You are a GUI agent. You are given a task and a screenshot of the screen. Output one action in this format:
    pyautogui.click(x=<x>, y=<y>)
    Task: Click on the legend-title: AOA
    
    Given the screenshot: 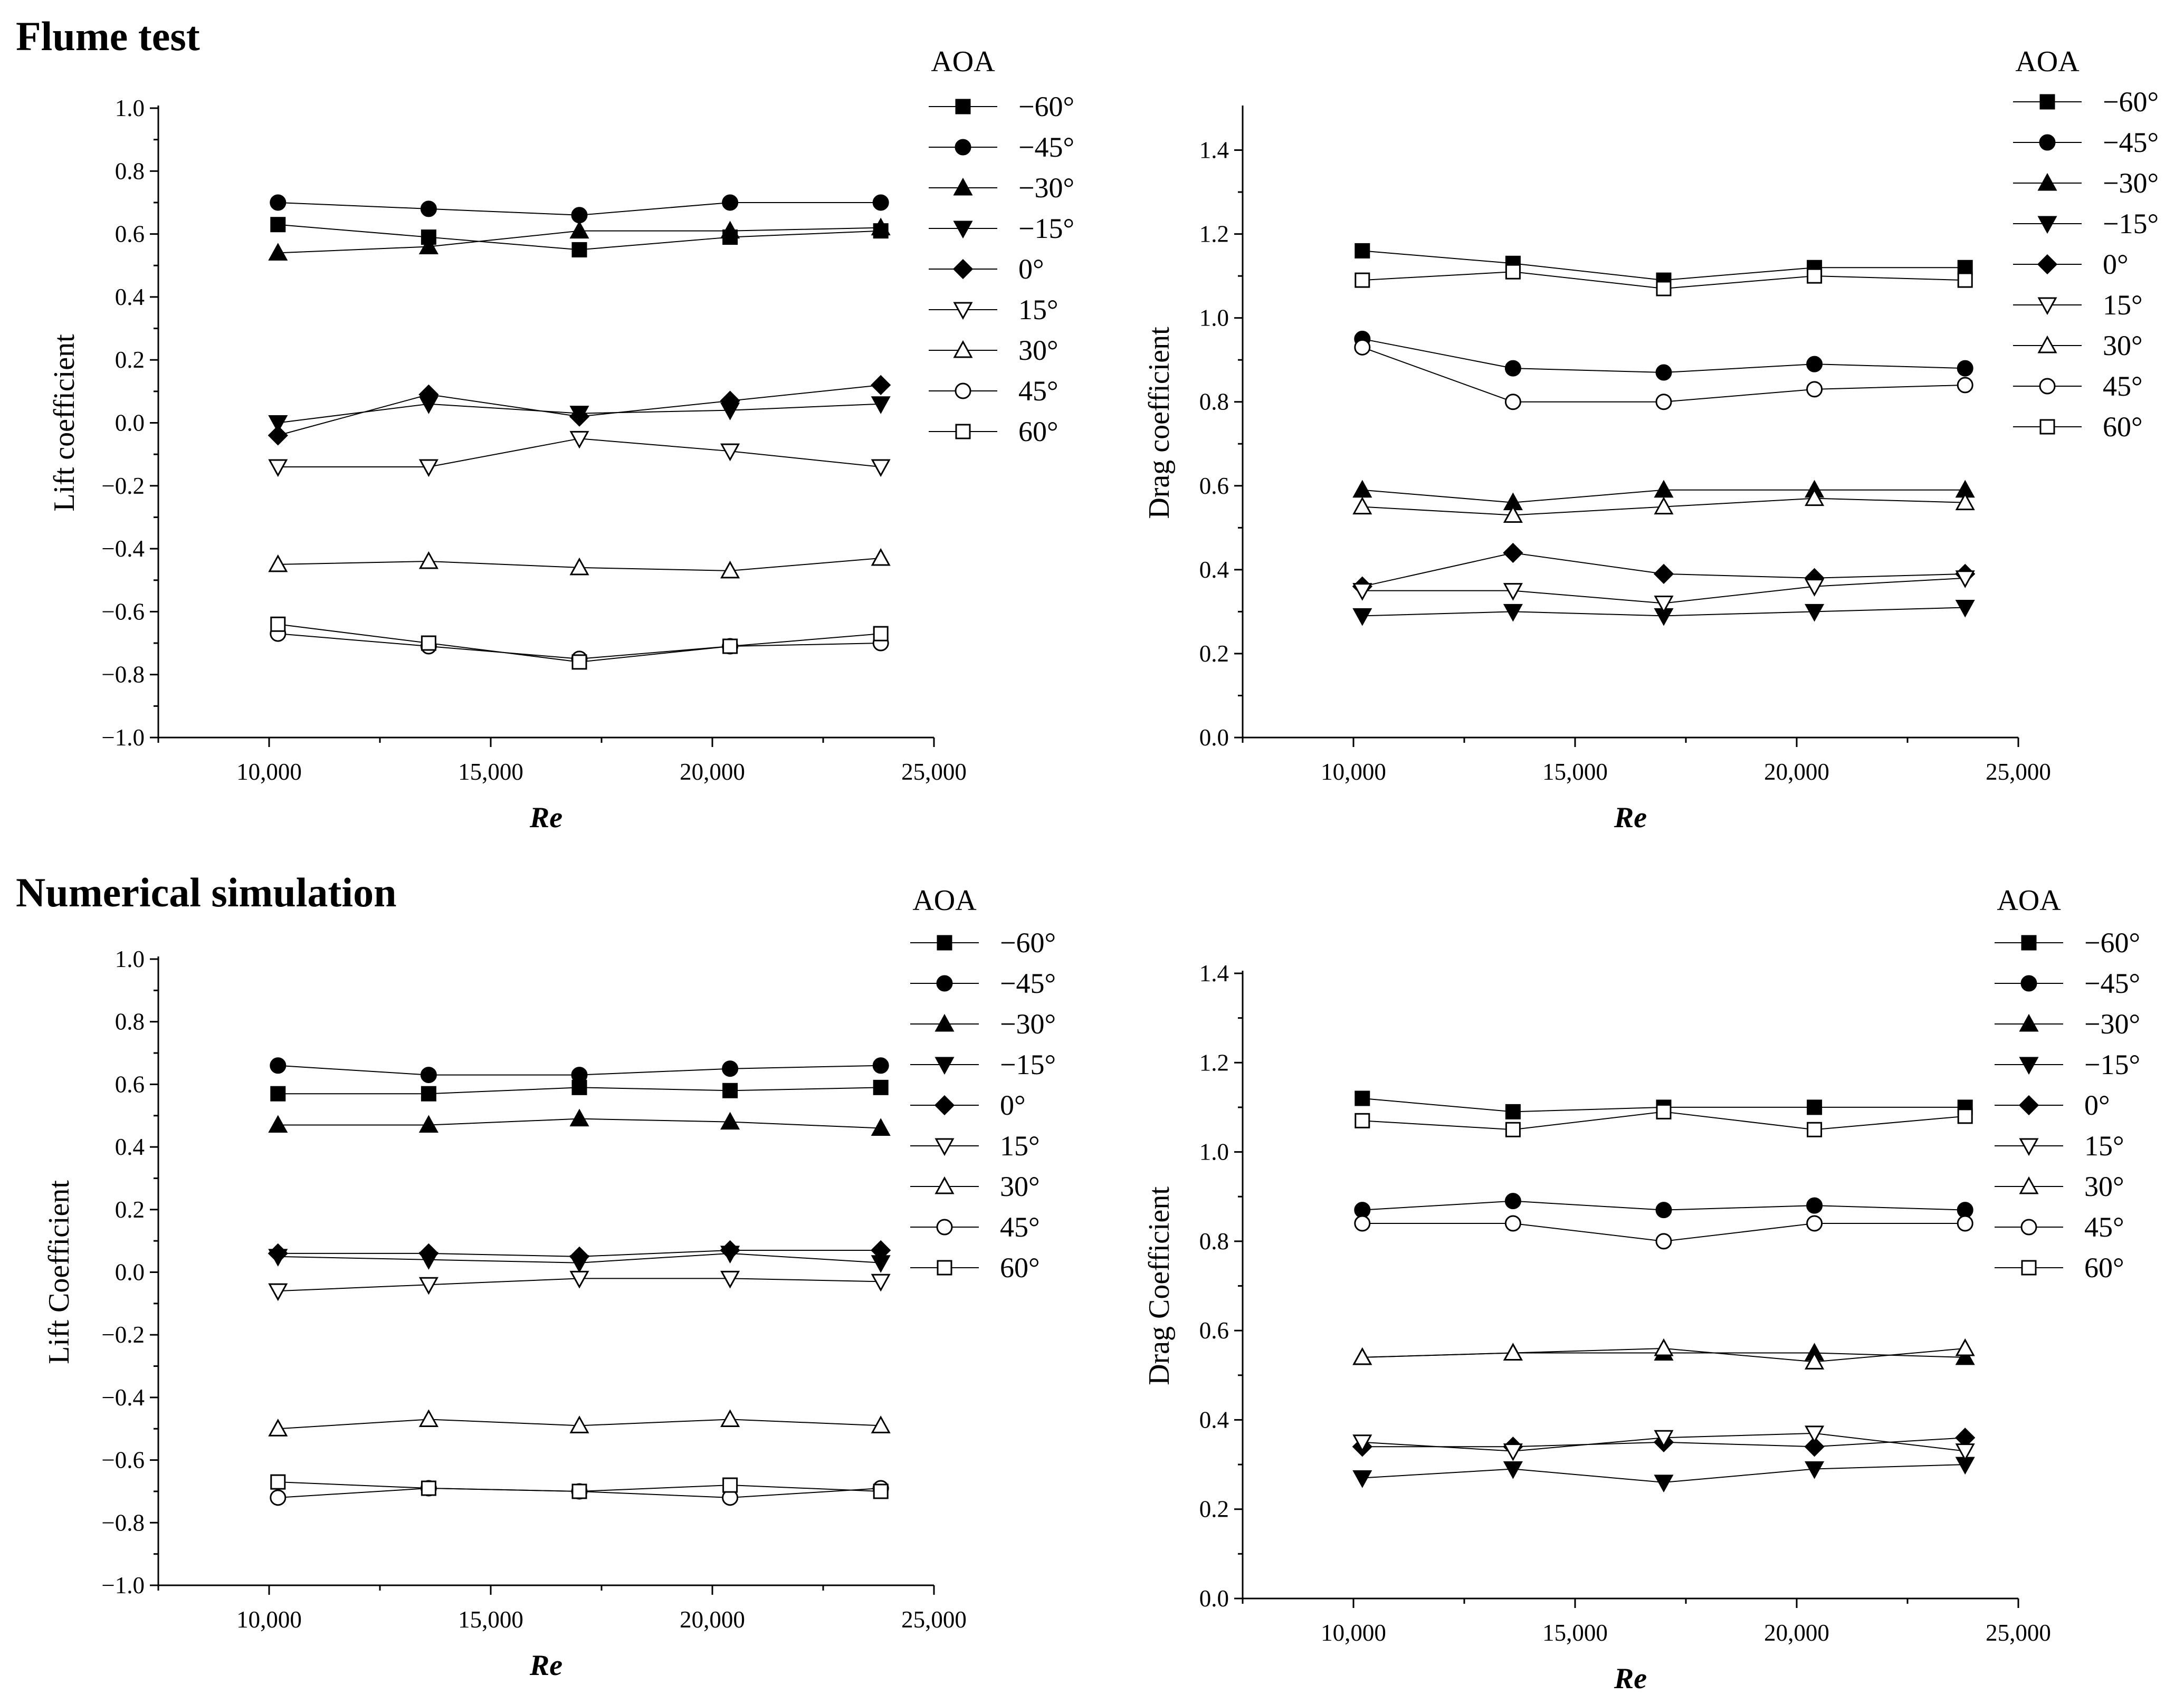 What is the action you would take?
    pyautogui.click(x=944, y=901)
    